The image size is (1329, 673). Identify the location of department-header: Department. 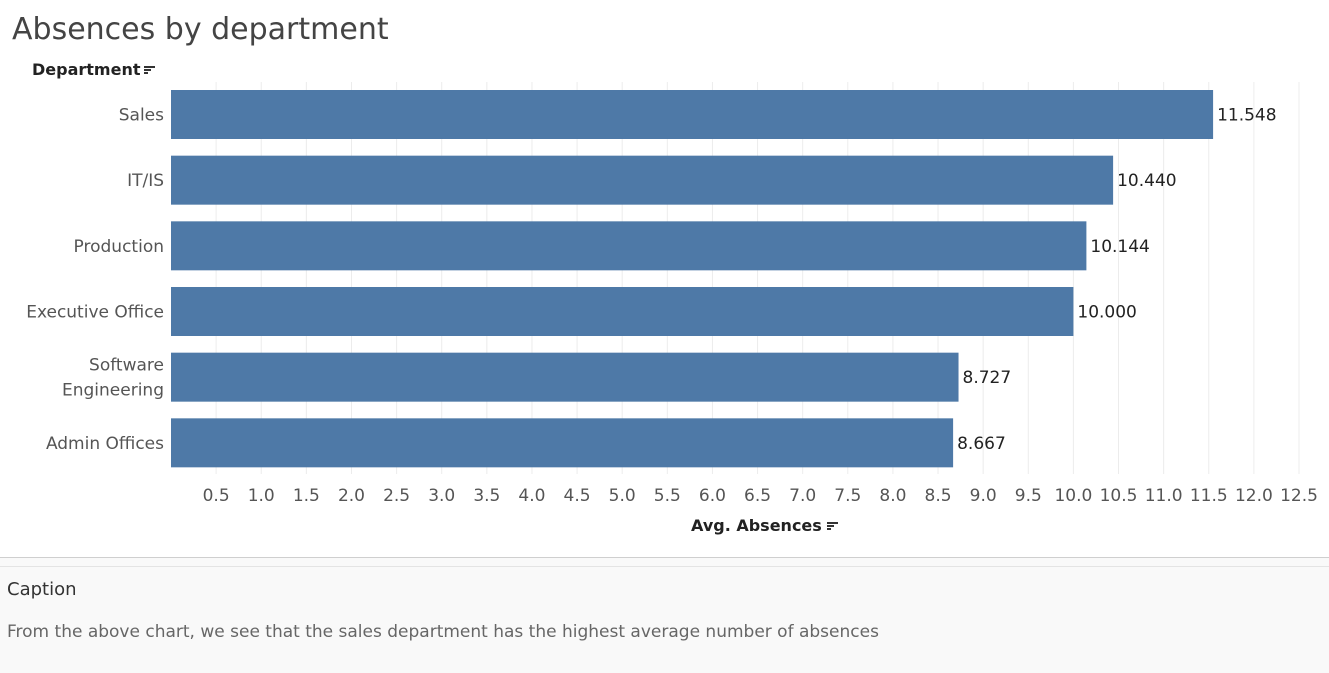
(94, 69).